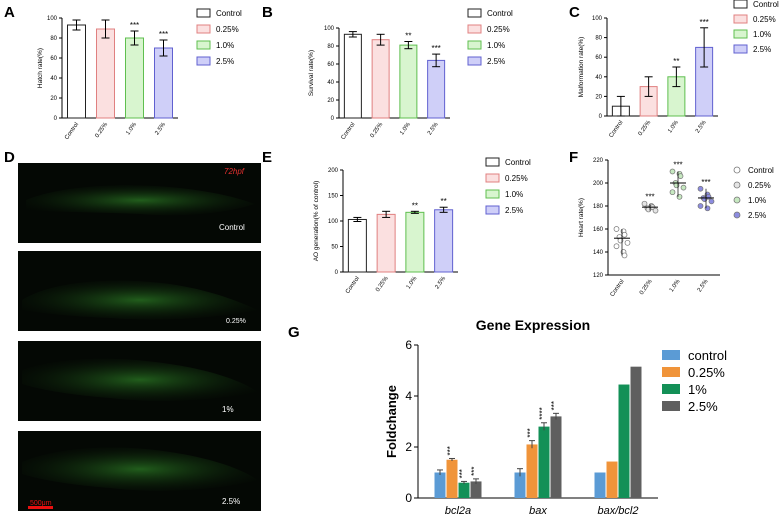  Describe the element at coordinates (598, 253) in the screenshot. I see `y-tick-label: 140` at that location.